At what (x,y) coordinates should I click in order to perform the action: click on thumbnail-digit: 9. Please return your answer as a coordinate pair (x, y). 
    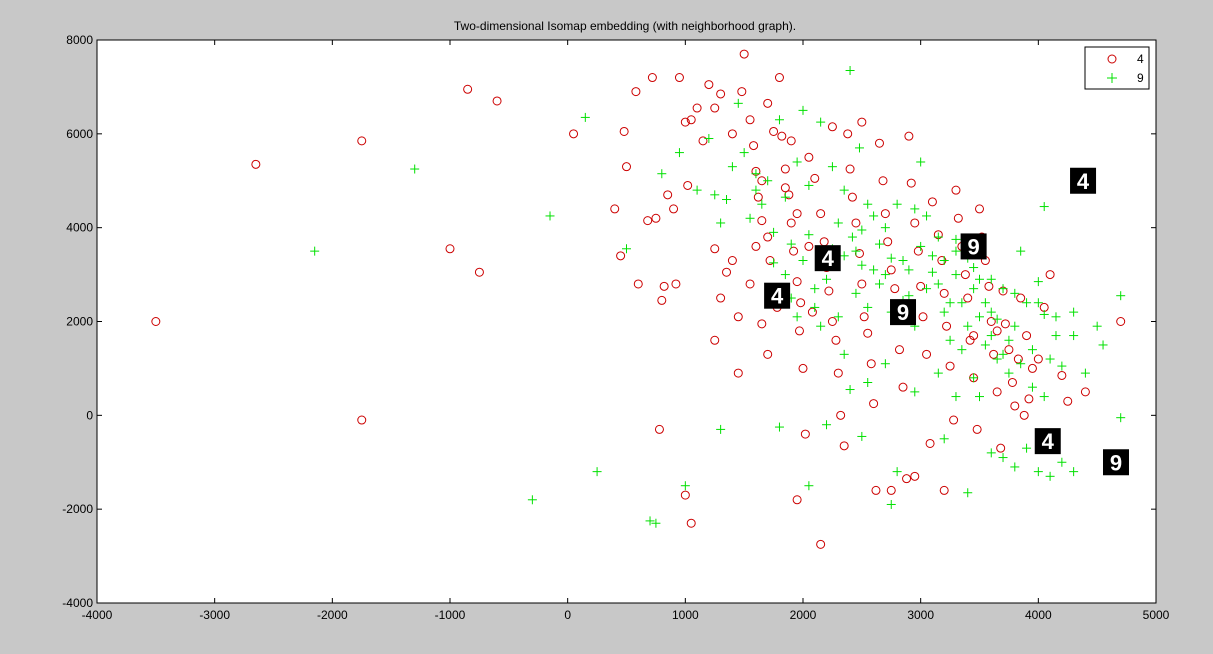
    Looking at the image, I should click on (903, 312).